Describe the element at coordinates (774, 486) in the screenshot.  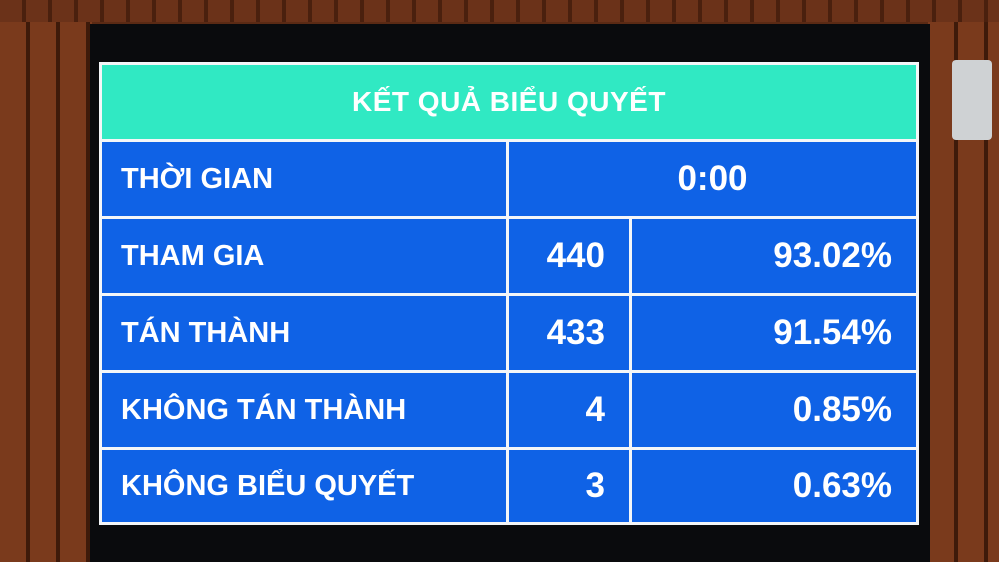
I see `row-percent: 0.63%` at that location.